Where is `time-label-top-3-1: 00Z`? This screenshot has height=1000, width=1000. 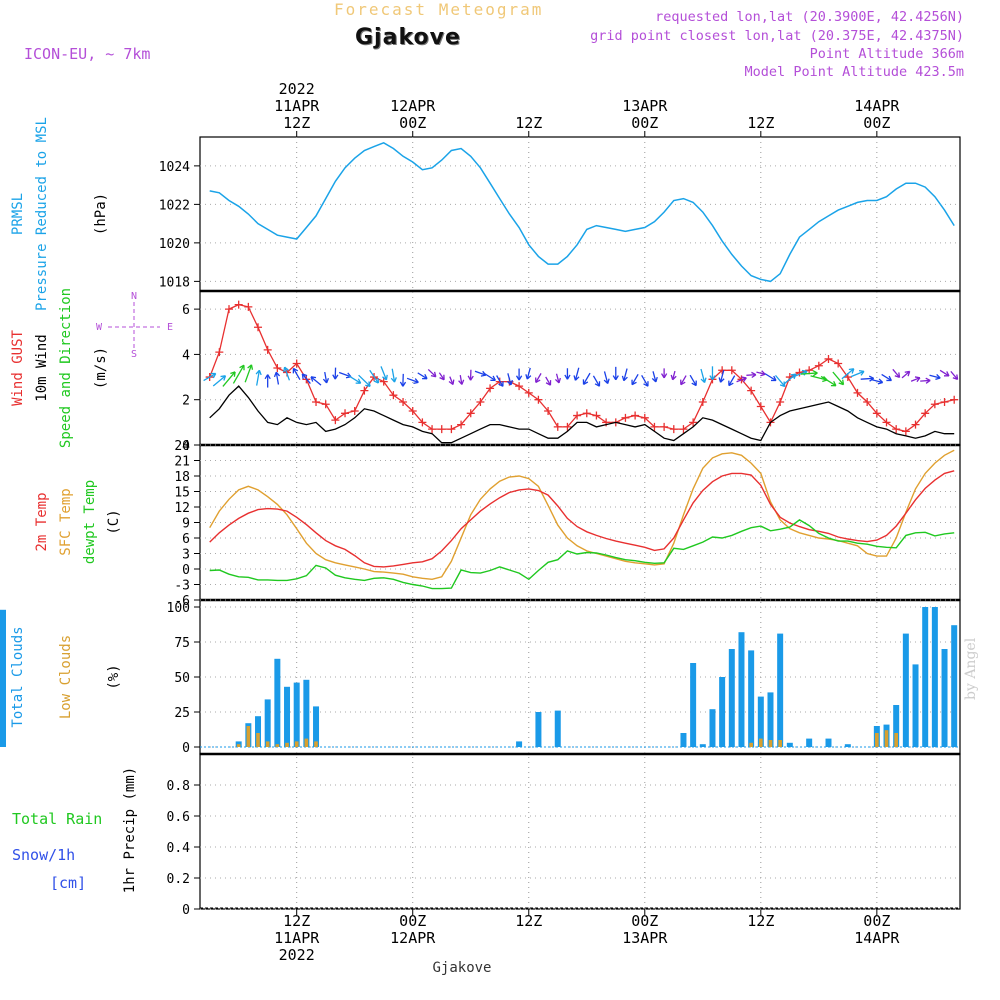
time-label-top-3-1: 00Z is located at coordinates (644, 123).